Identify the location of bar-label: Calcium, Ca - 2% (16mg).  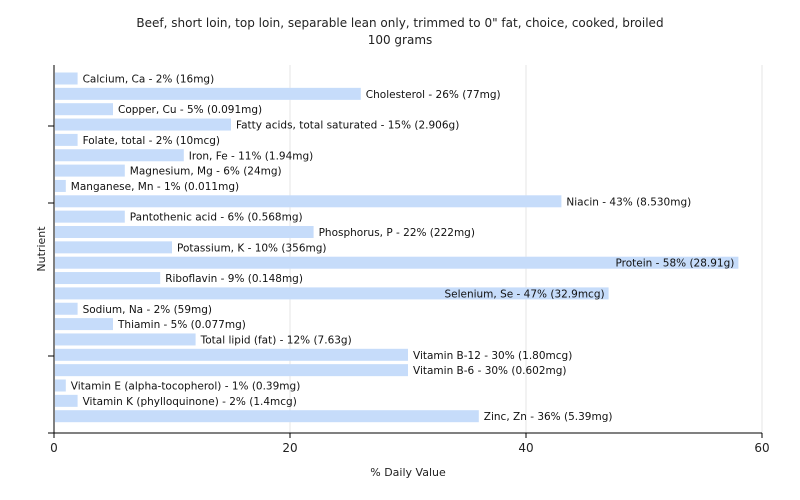
(149, 80).